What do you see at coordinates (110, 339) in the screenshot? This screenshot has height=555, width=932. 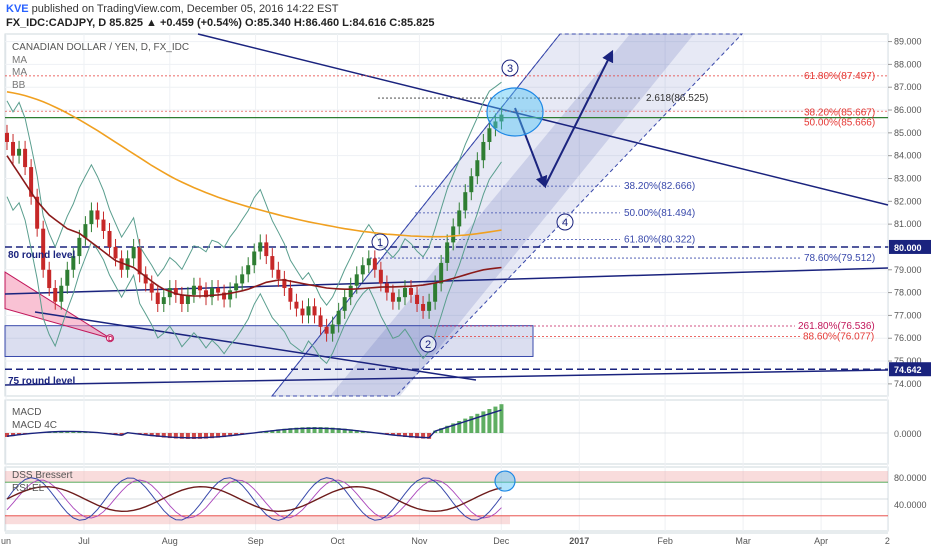 I see `pattern-point-d: D` at bounding box center [110, 339].